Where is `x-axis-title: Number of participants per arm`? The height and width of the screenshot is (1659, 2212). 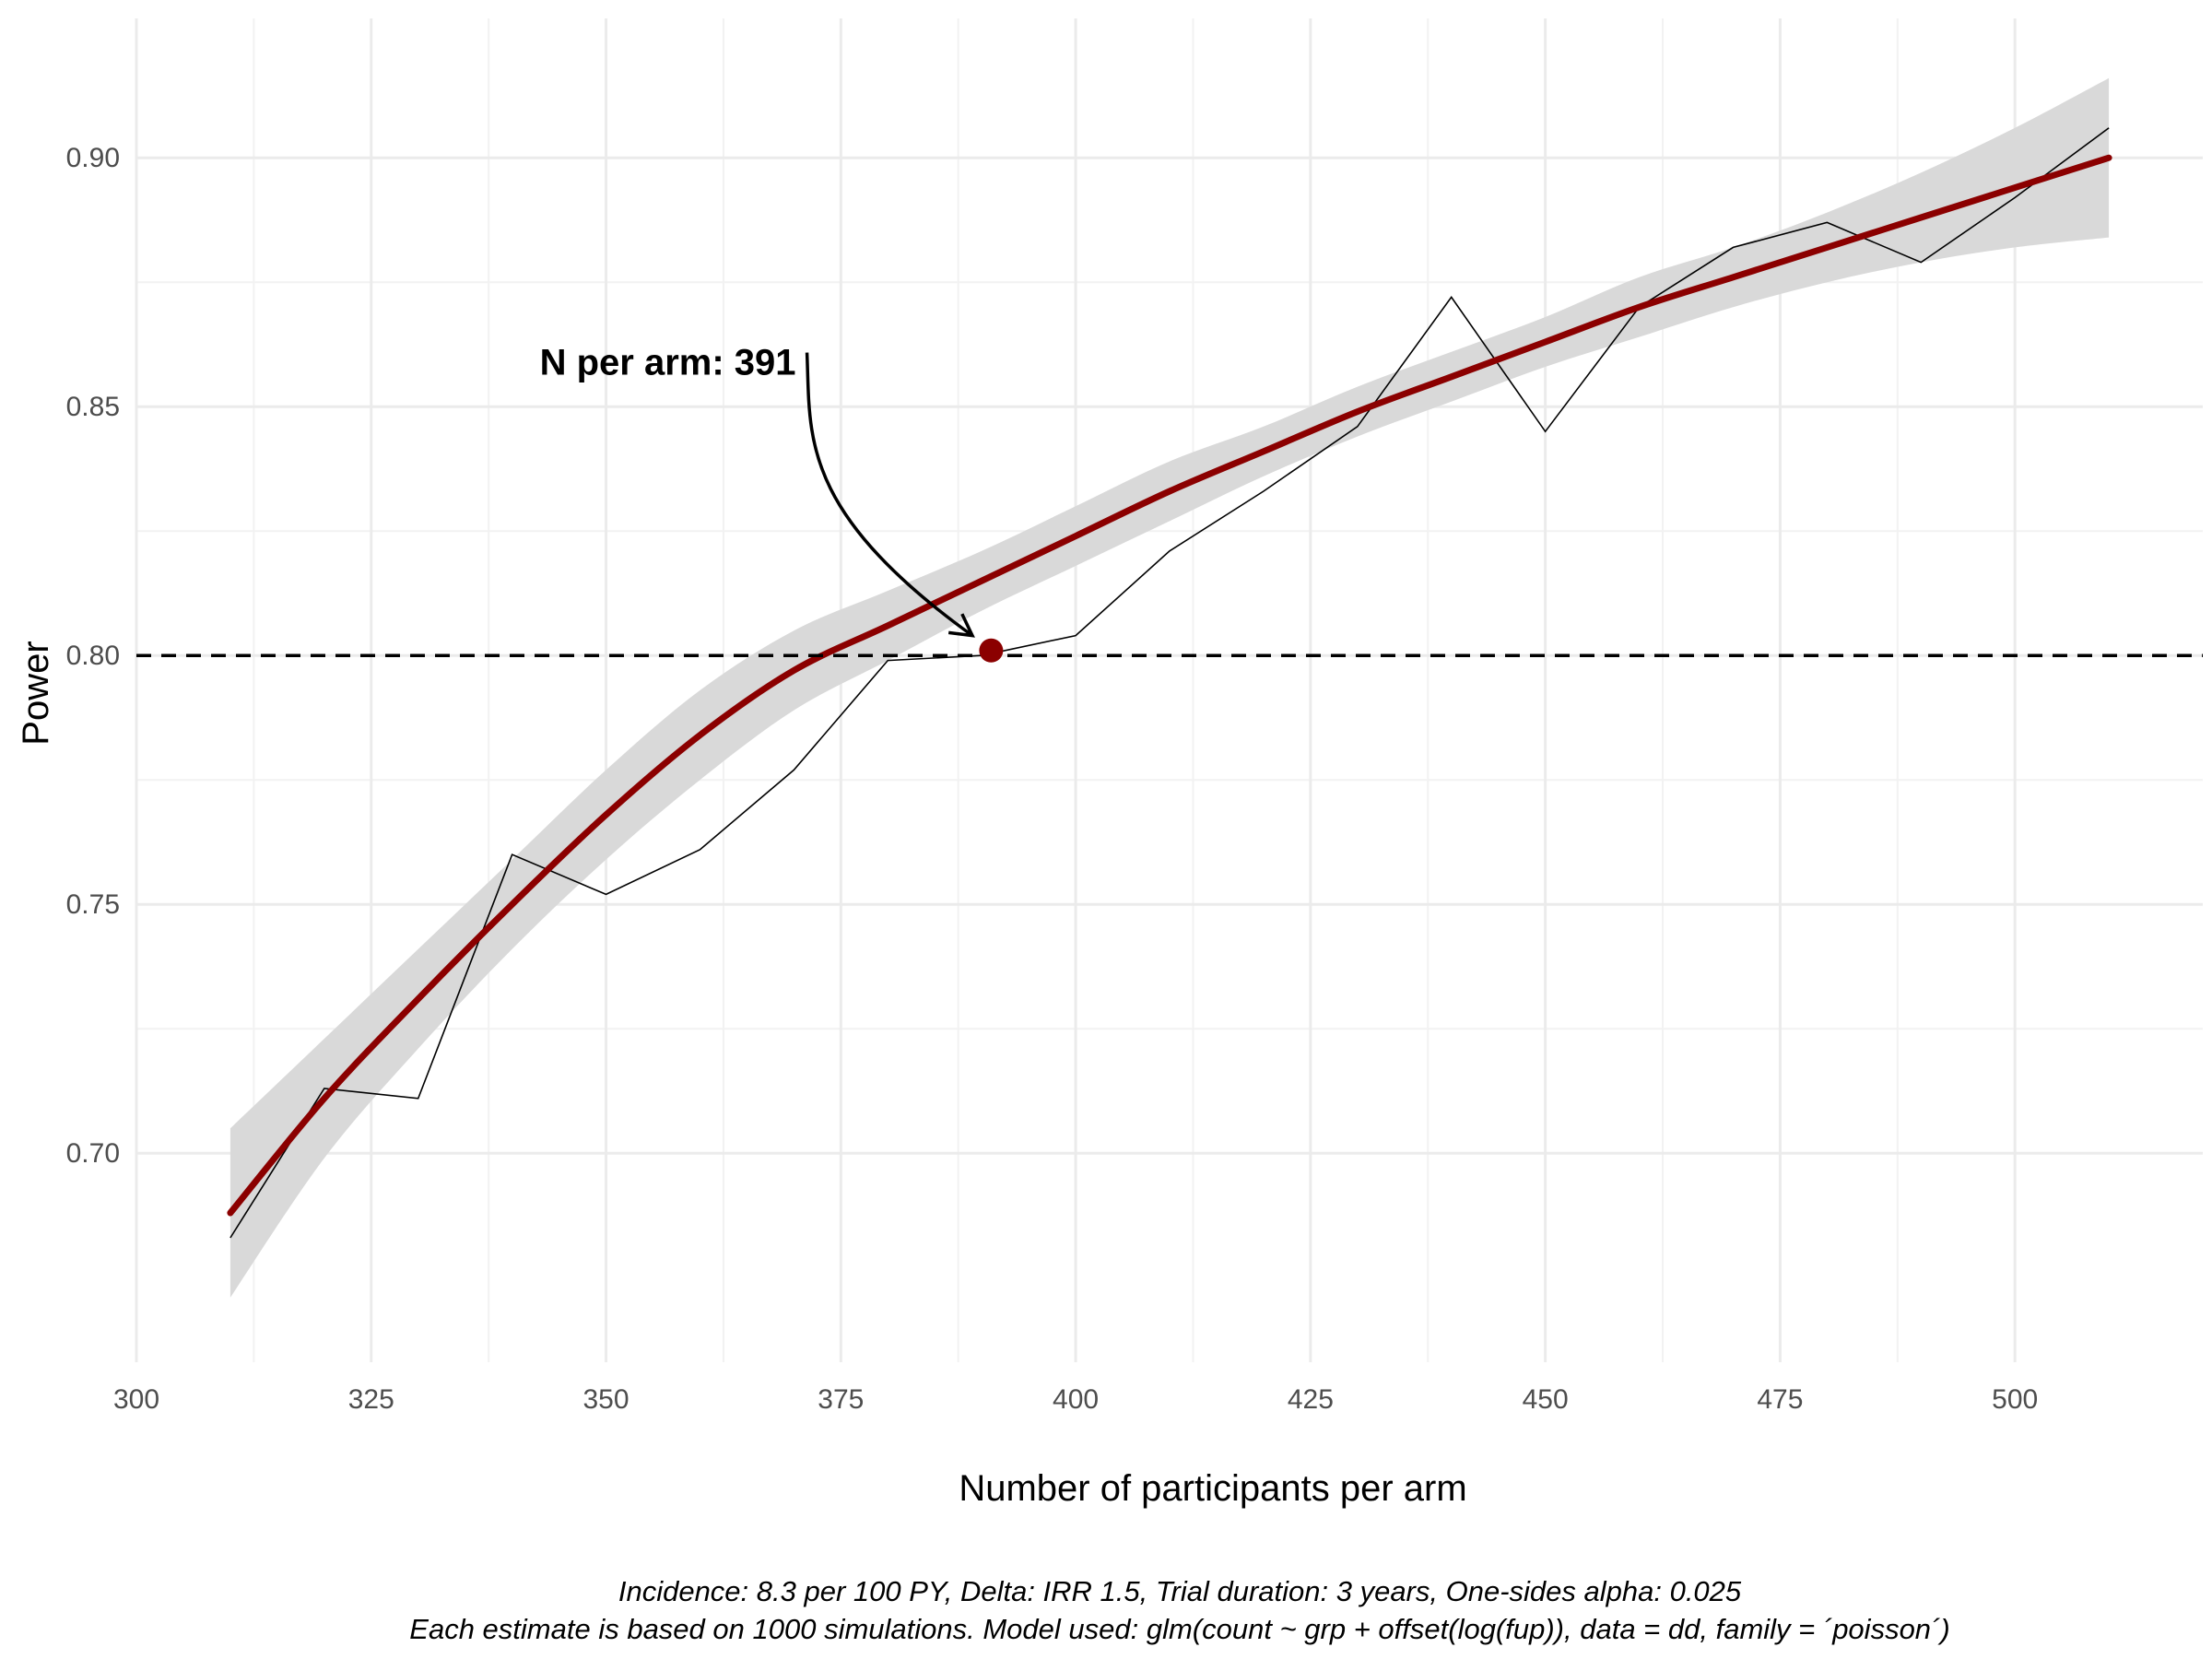
x-axis-title: Number of participants per arm is located at coordinates (1212, 1488).